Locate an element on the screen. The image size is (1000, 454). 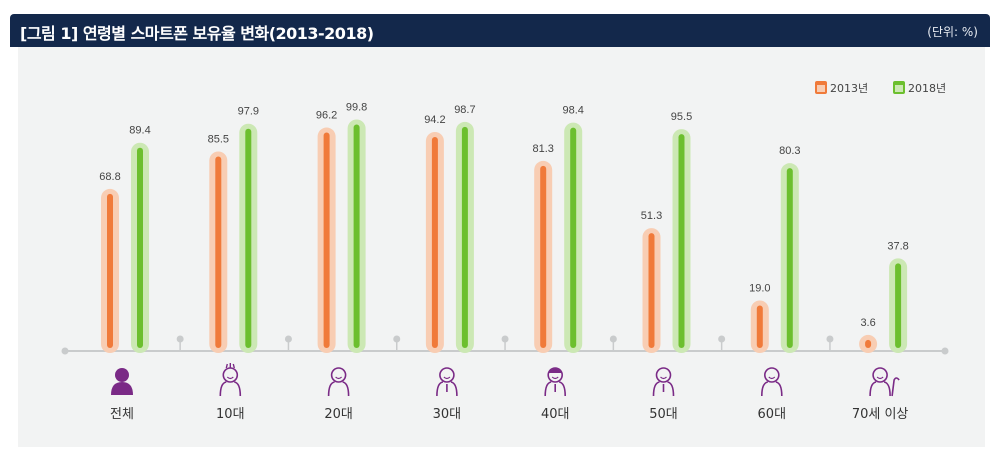
category-label: 20대 is located at coordinates (338, 414).